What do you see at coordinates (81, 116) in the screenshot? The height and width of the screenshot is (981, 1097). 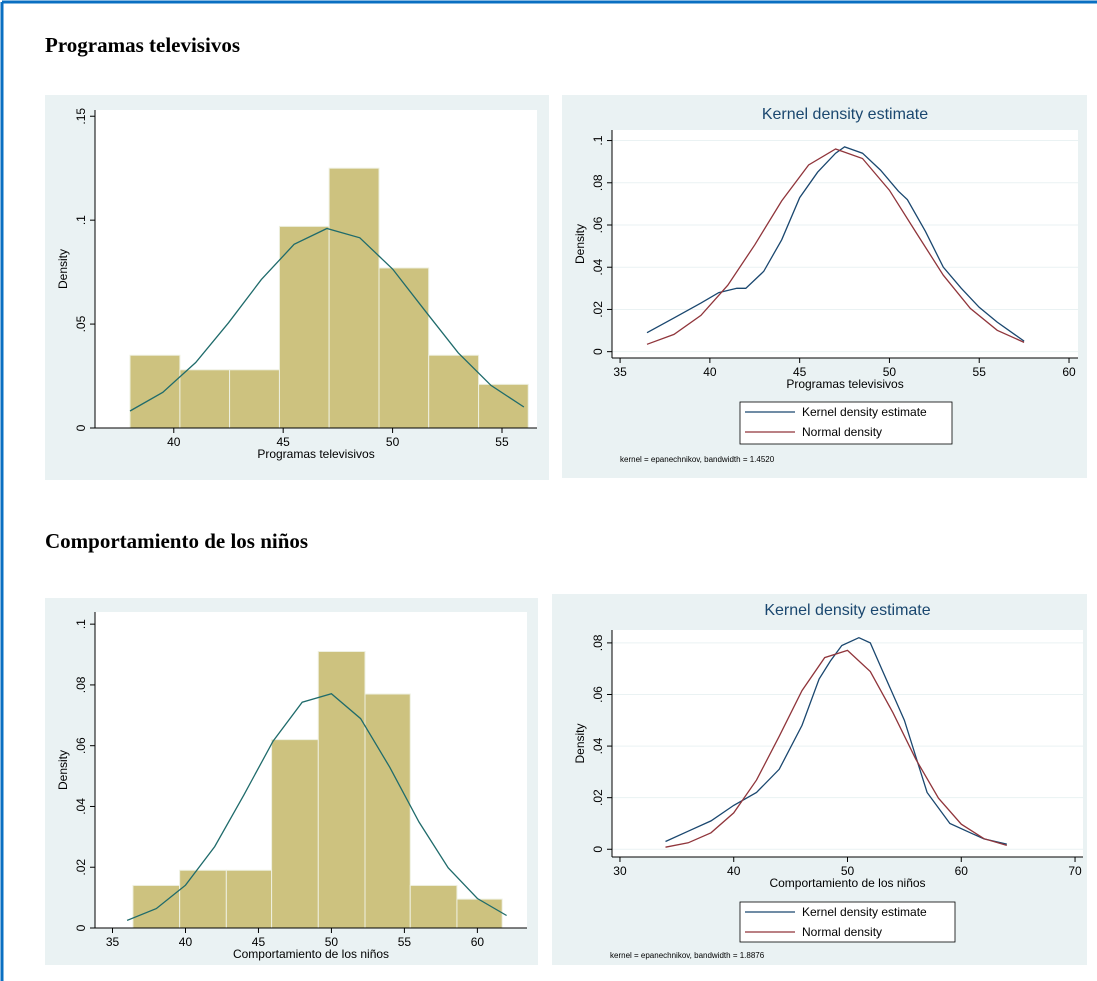 I see `y-tick-label: .15` at bounding box center [81, 116].